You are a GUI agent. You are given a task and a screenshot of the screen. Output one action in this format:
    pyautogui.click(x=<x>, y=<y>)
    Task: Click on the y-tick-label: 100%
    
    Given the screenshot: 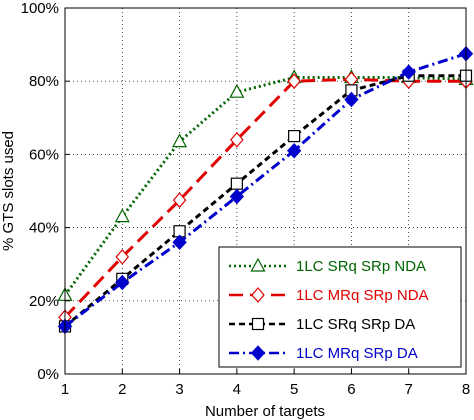 What is the action you would take?
    pyautogui.click(x=40, y=8)
    